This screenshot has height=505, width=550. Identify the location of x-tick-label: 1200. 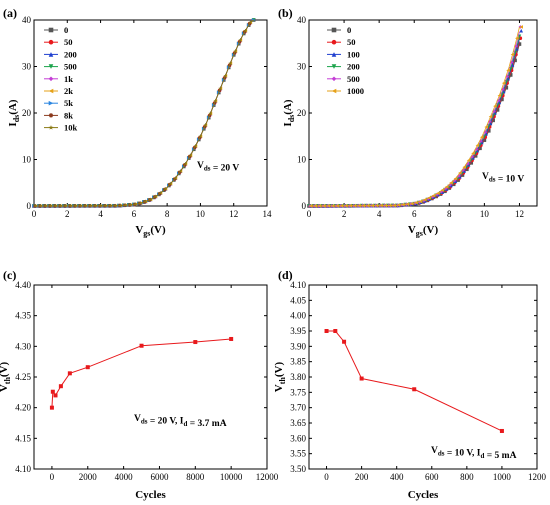
(537, 477).